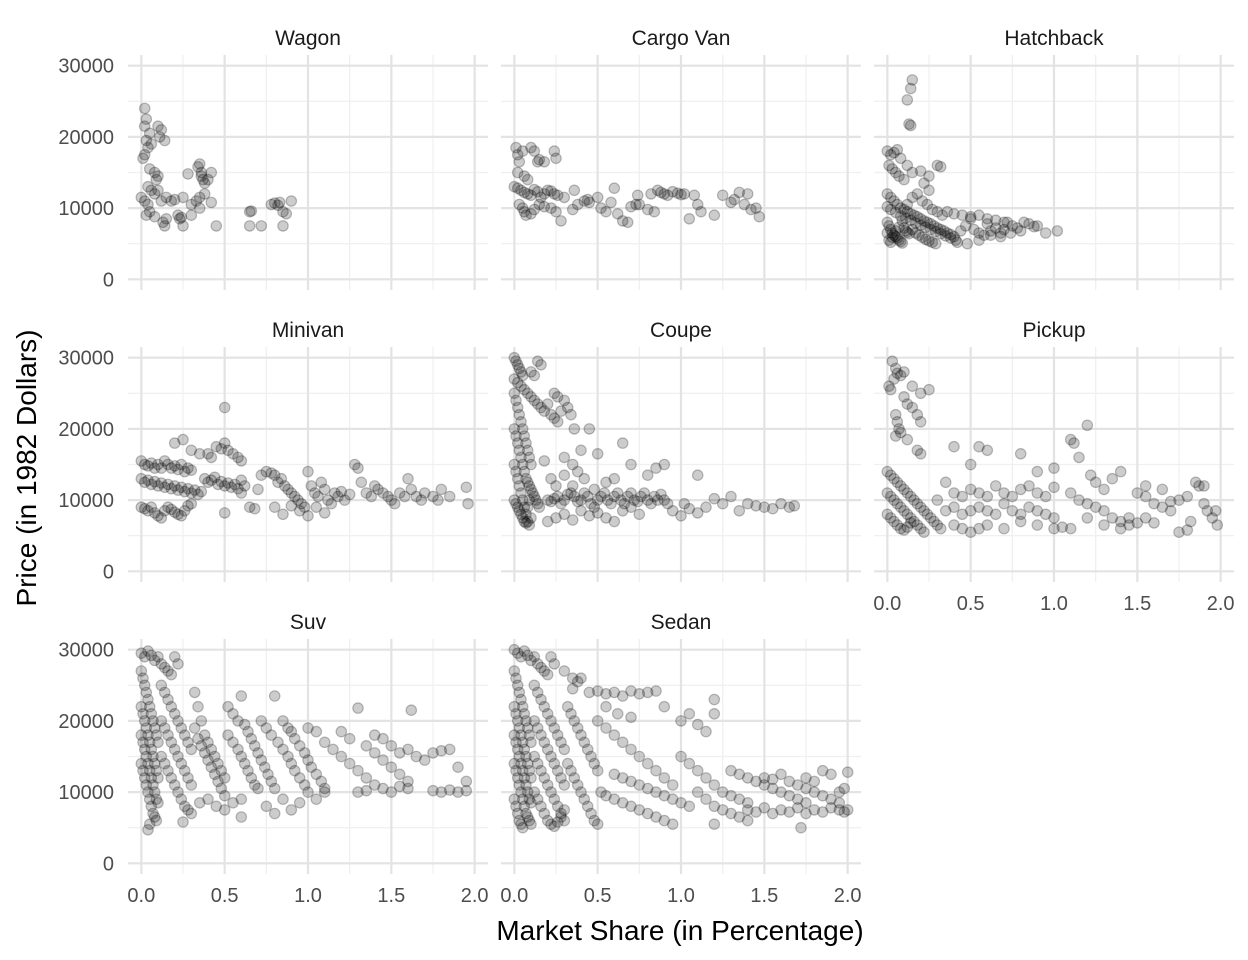 This screenshot has width=1248, height=960. Describe the element at coordinates (86, 430) in the screenshot. I see `y-tick-label: 20000` at that location.